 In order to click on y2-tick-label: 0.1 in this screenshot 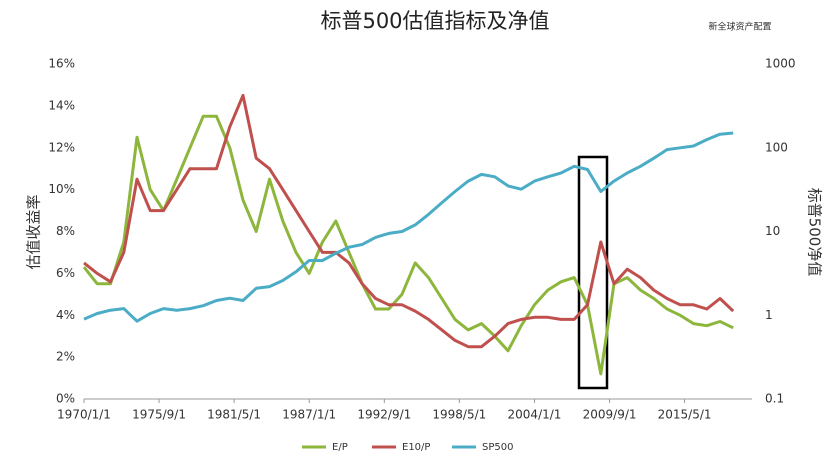, I will do `click(774, 399)`.